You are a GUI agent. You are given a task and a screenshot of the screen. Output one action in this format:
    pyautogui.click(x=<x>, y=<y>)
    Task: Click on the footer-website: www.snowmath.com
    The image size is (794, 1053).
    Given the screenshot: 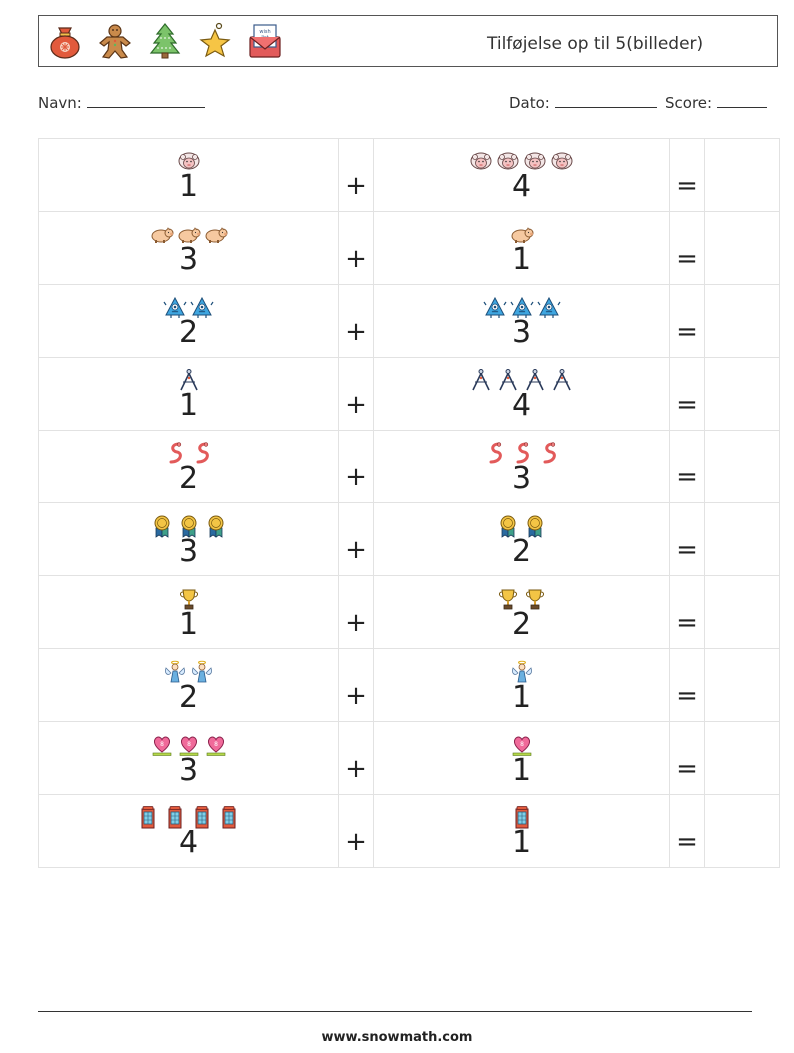 What is the action you would take?
    pyautogui.click(x=397, y=1037)
    